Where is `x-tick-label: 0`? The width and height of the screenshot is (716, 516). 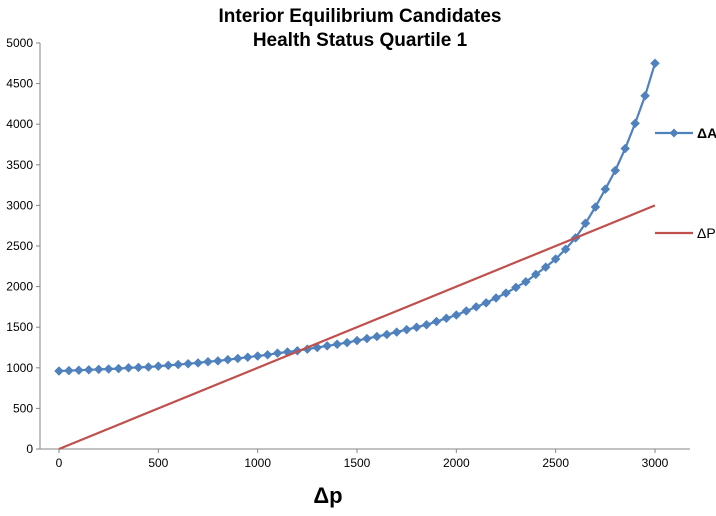
x-tick-label: 0 is located at coordinates (59, 463).